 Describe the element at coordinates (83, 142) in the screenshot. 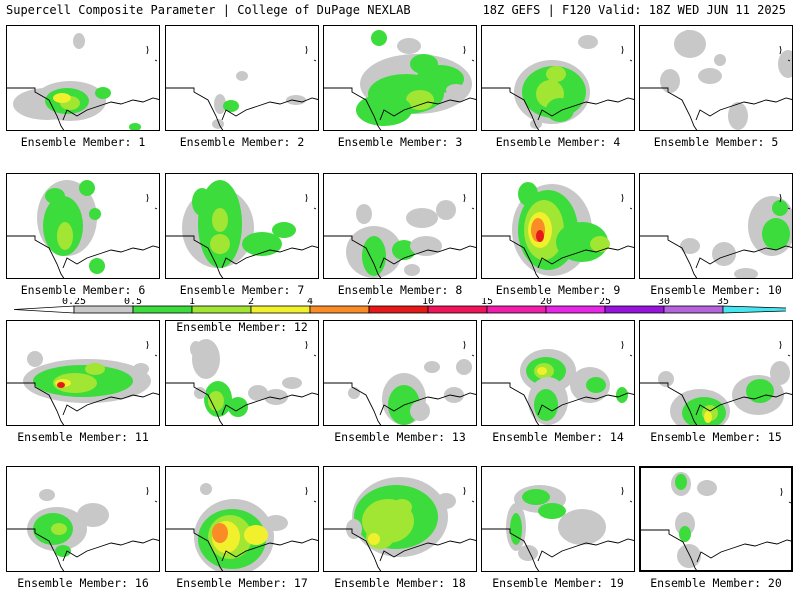

I see `panel-label-1: Ensemble Member: 1` at that location.